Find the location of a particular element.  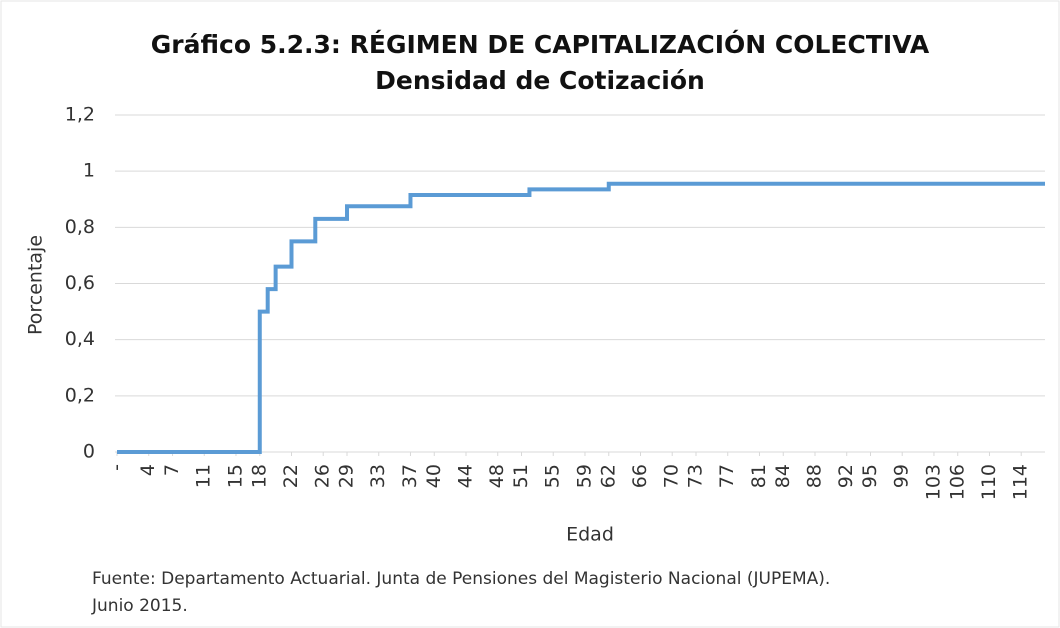

x-tick-label: 4 is located at coordinates (148, 470).